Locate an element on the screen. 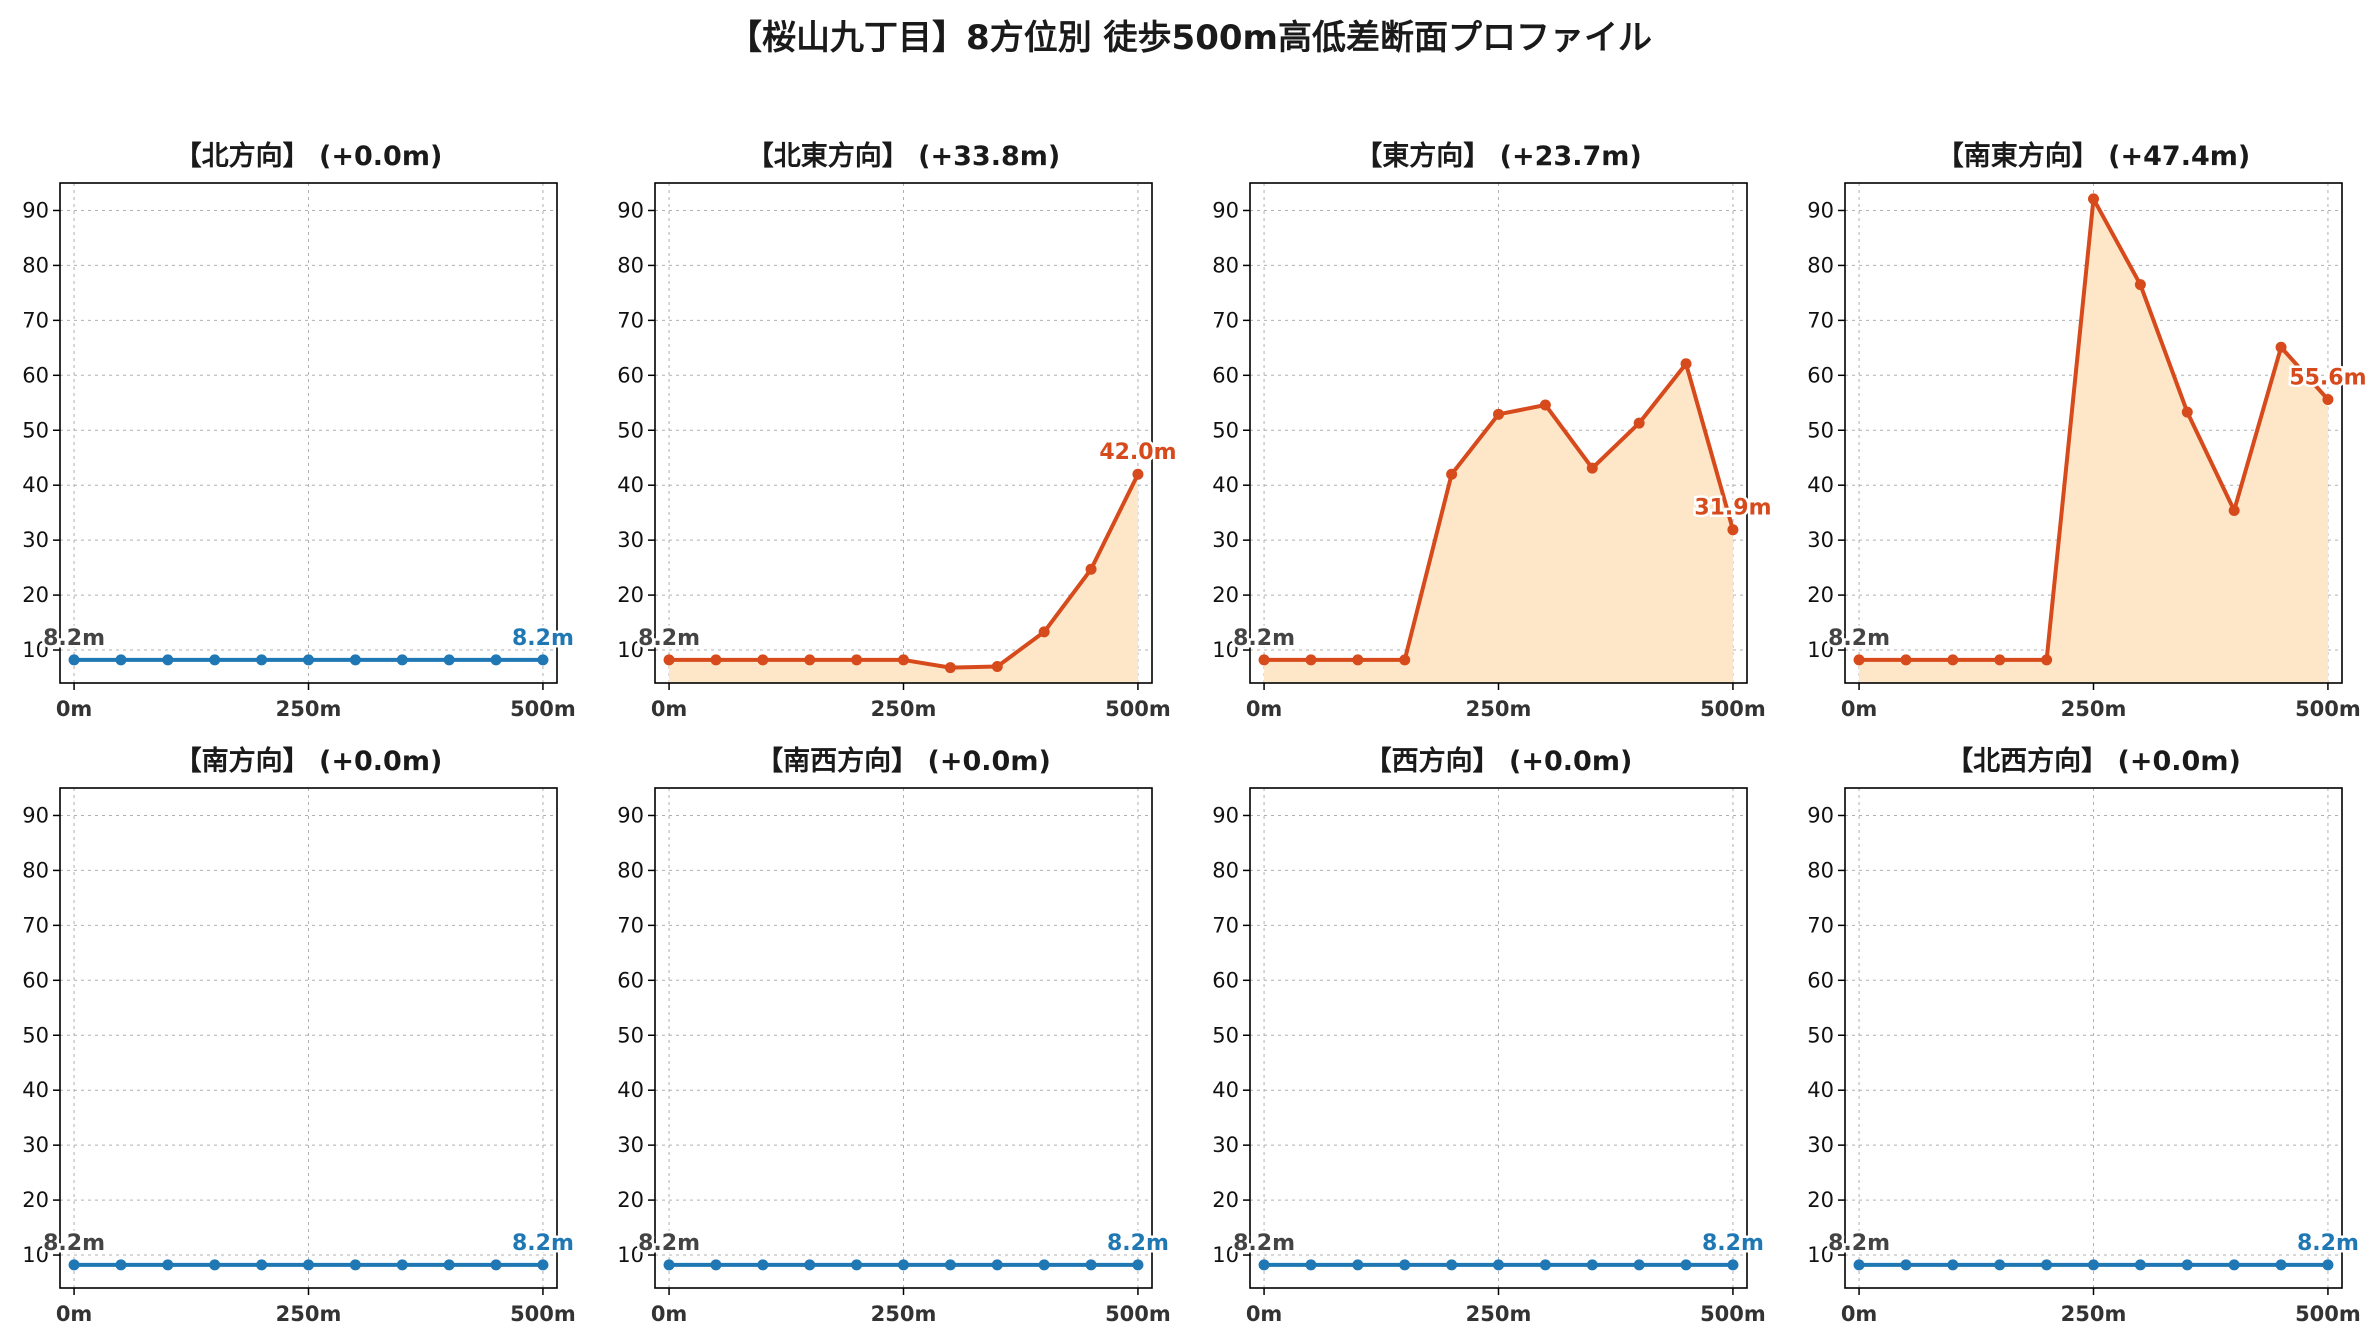 The height and width of the screenshot is (1340, 2380). area-fill is located at coordinates (2093, 440).